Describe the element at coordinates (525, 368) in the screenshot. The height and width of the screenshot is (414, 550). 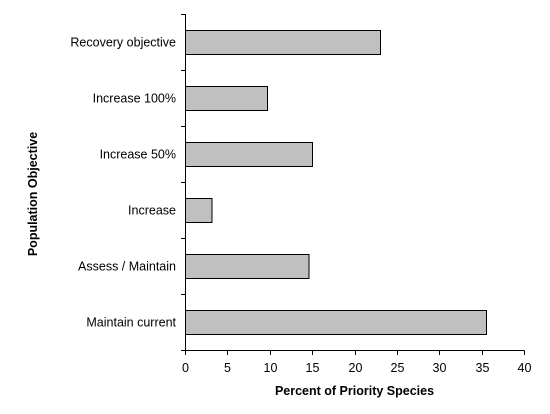
I see `x-tick-label: 40` at that location.